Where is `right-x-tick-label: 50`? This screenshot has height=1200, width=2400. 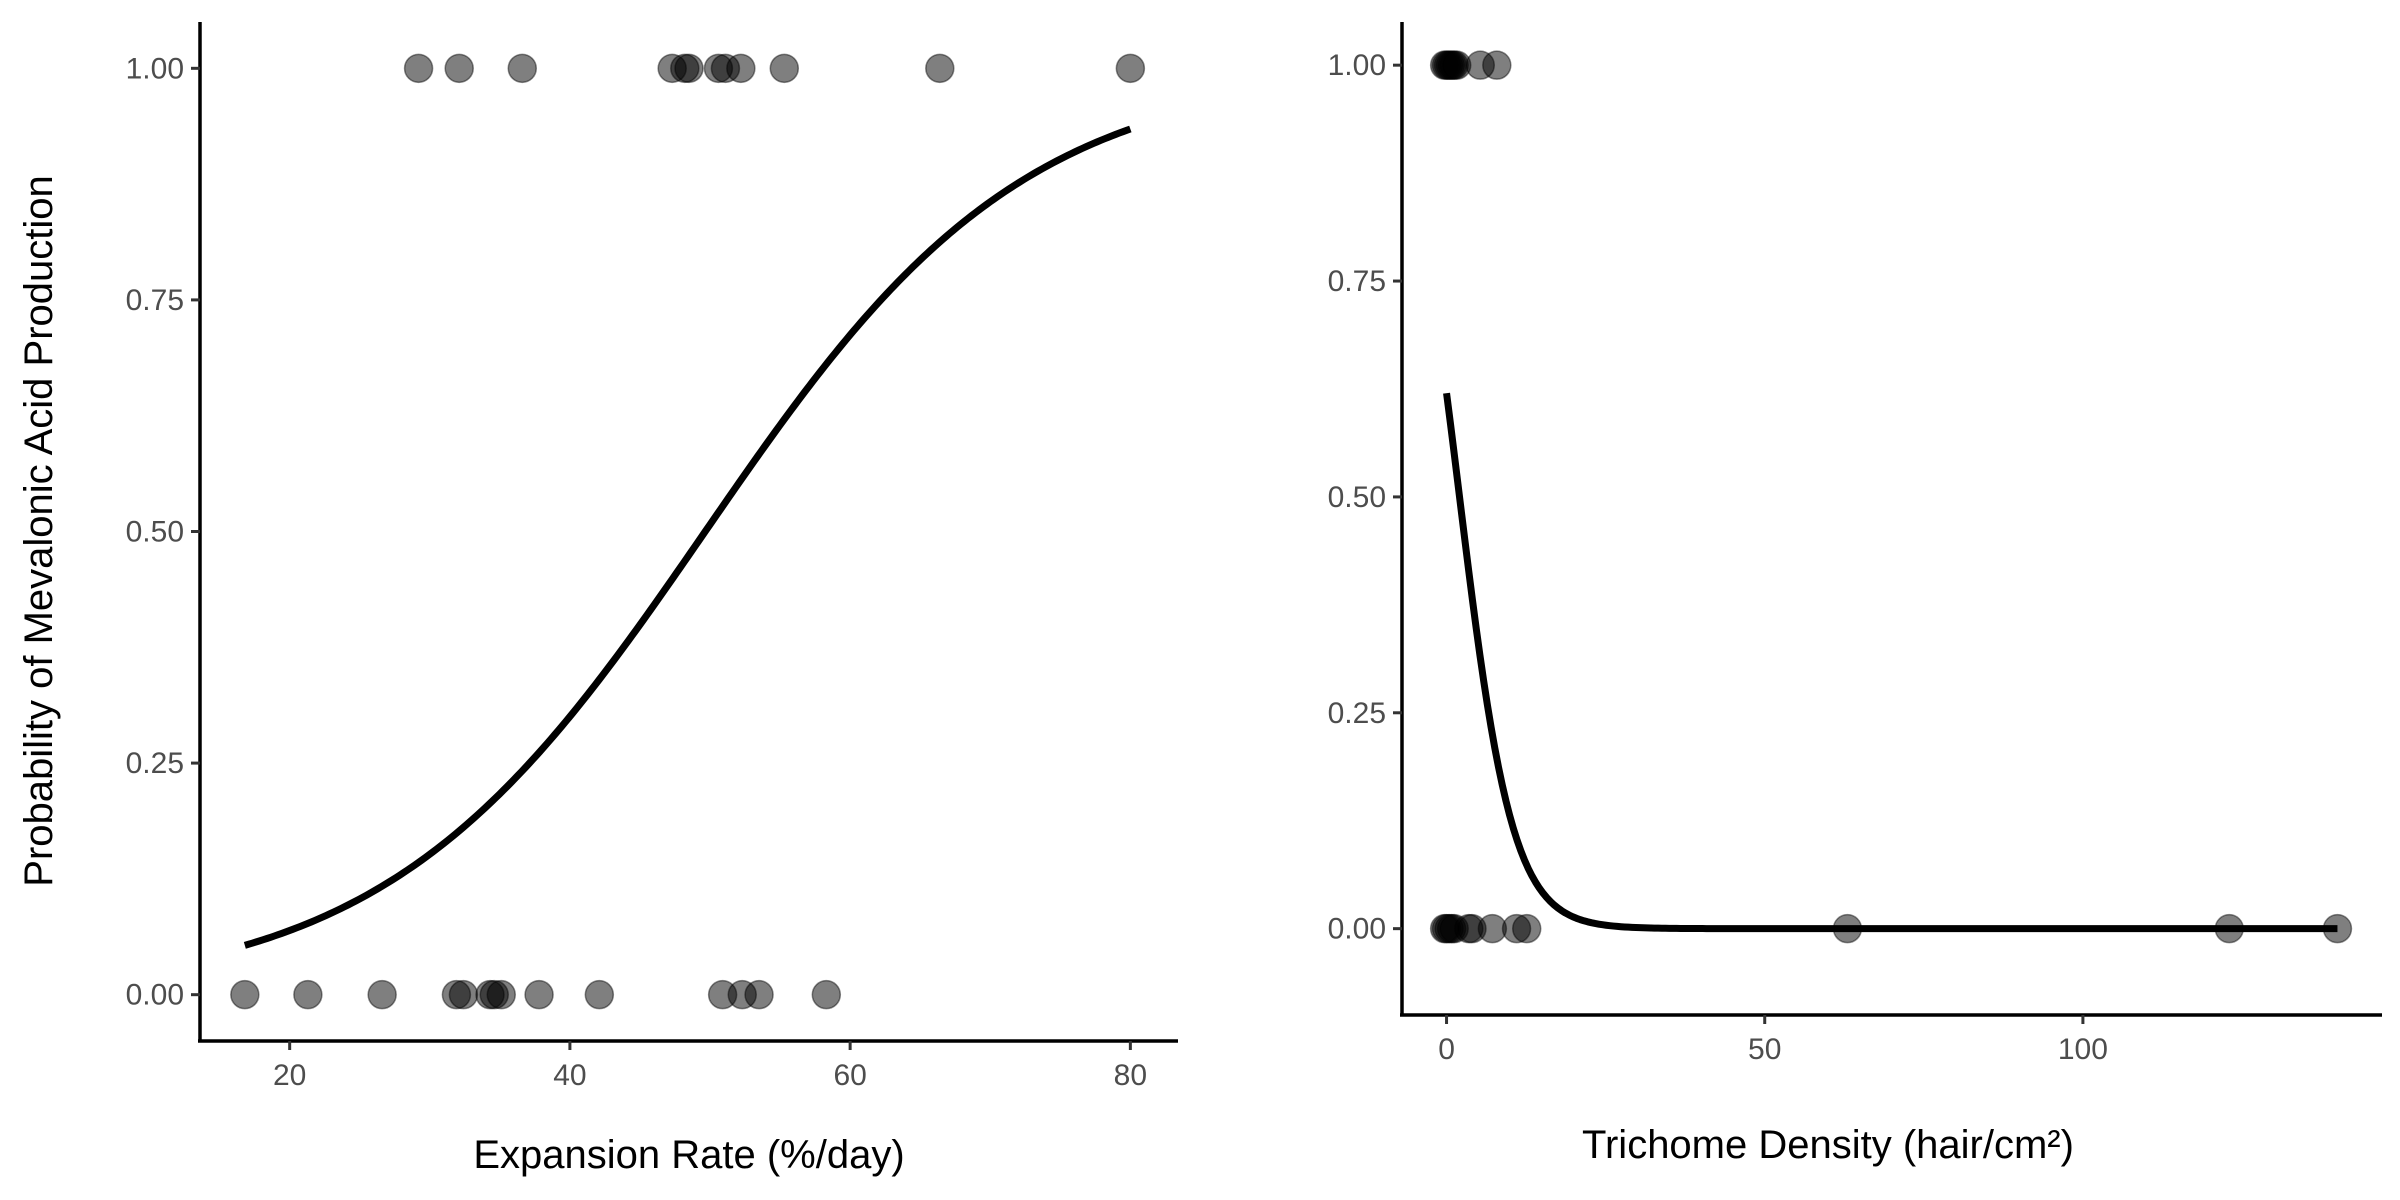 right-x-tick-label: 50 is located at coordinates (1764, 1049).